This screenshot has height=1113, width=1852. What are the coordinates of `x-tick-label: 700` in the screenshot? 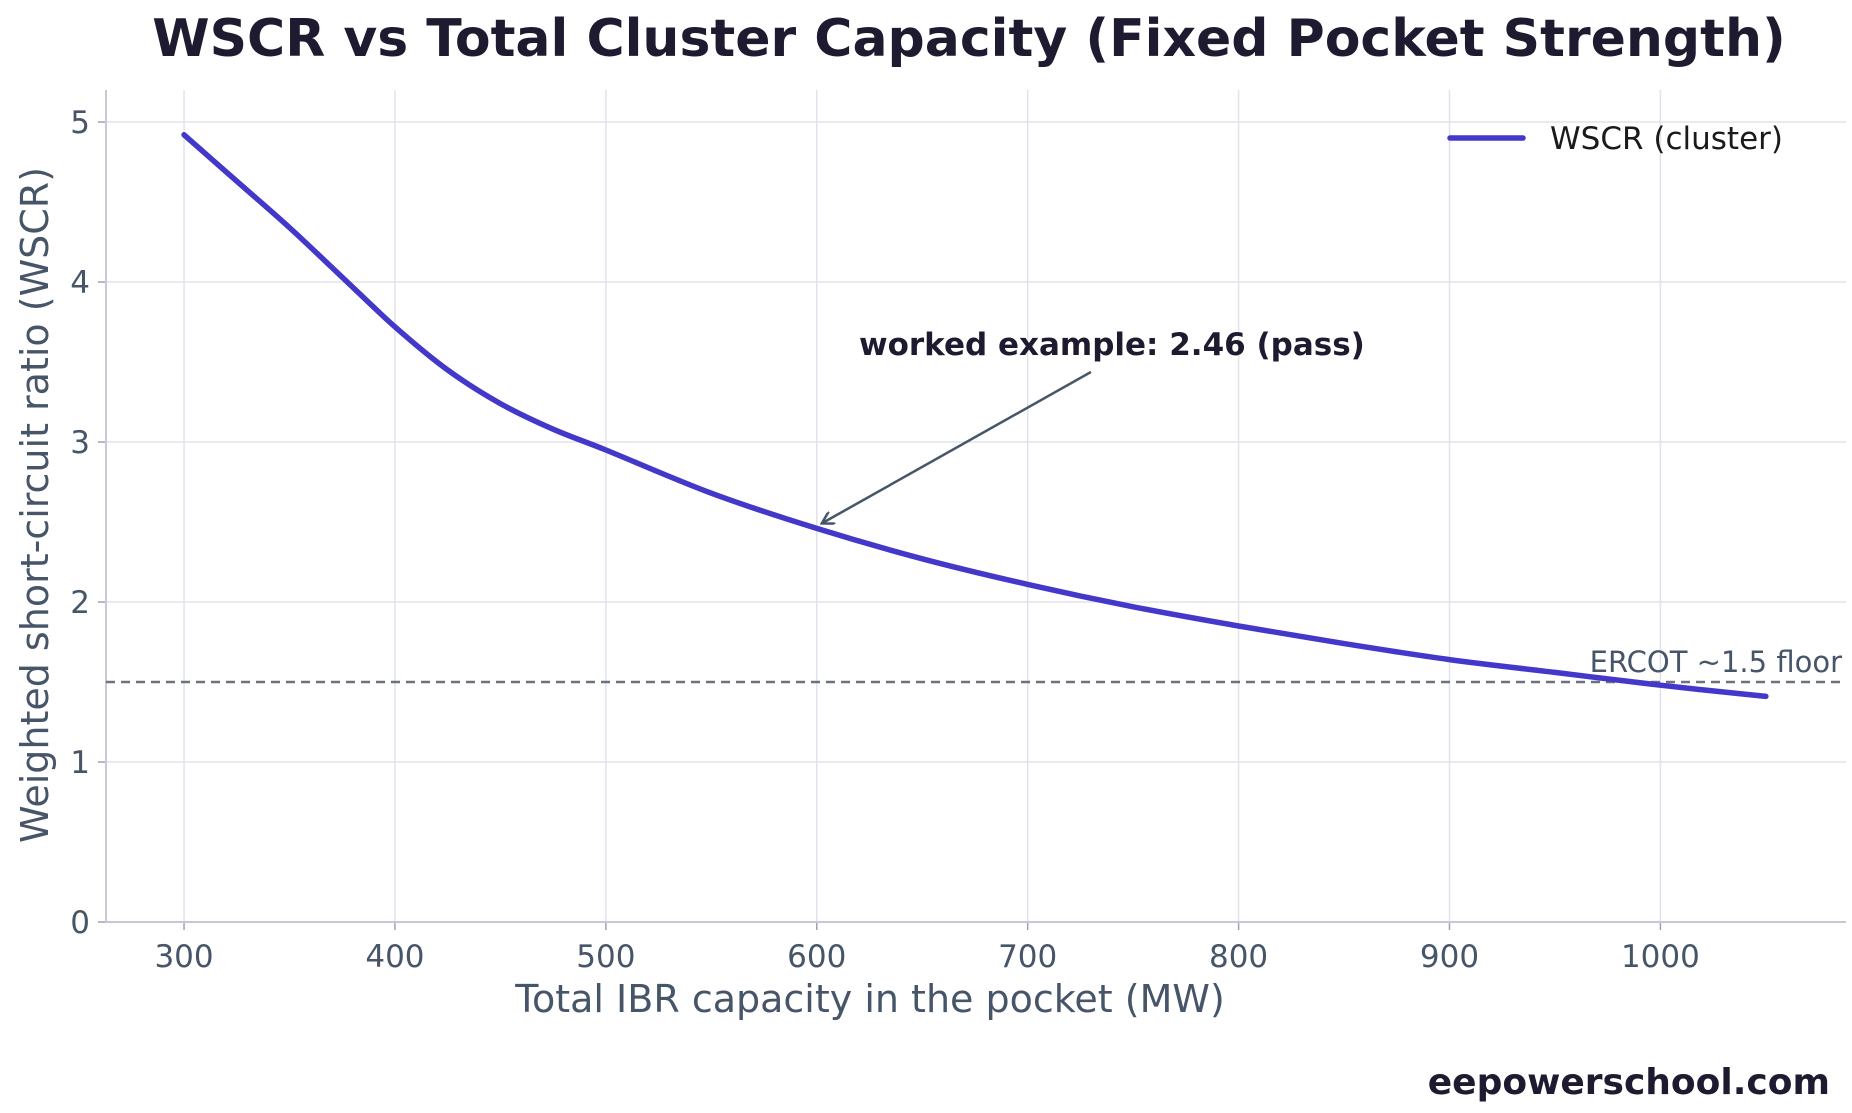 It's located at (1027, 957).